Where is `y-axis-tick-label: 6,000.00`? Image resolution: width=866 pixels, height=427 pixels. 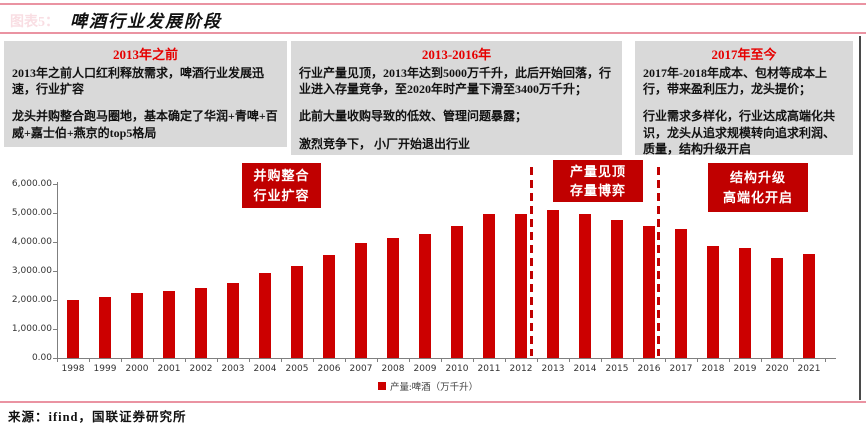 y-axis-tick-label: 6,000.00 is located at coordinates (31, 184).